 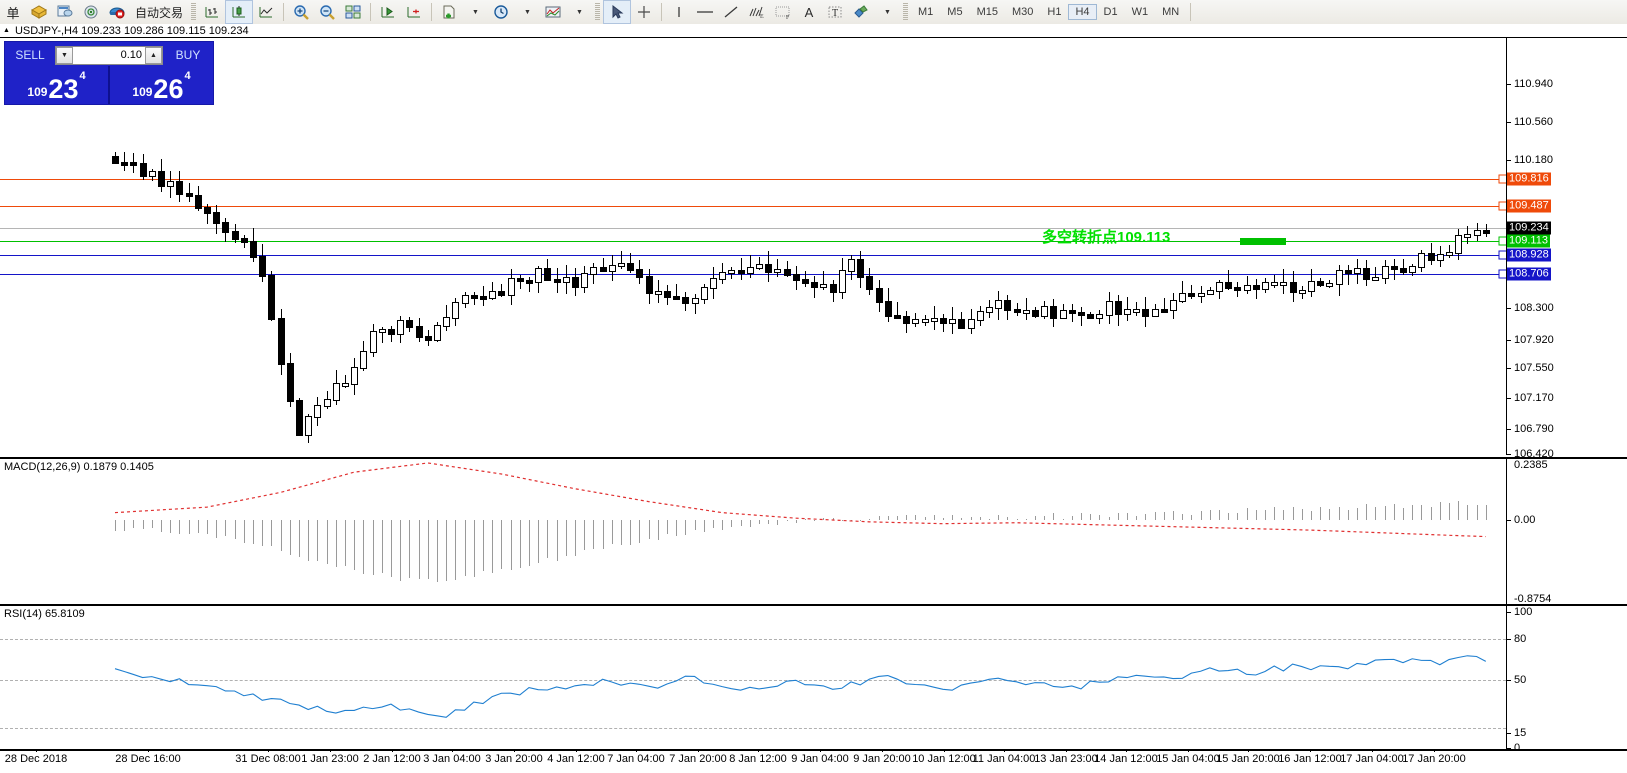 What do you see at coordinates (239, 12) in the screenshot?
I see `candlestick-chart-icon` at bounding box center [239, 12].